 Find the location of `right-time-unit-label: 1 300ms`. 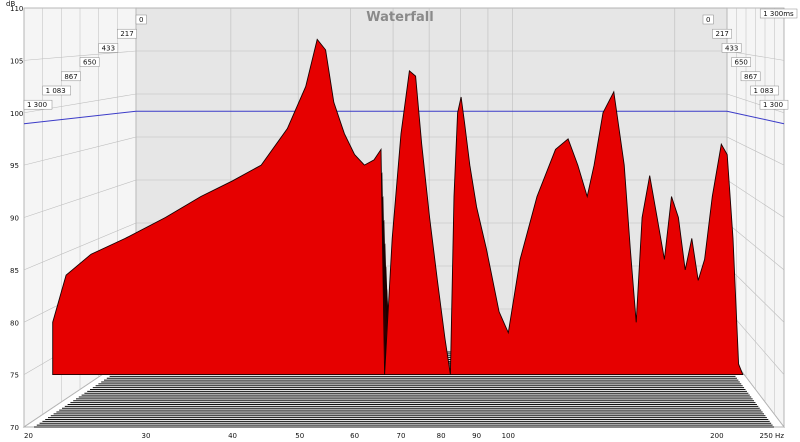

right-time-unit-label: 1 300ms is located at coordinates (778, 13).